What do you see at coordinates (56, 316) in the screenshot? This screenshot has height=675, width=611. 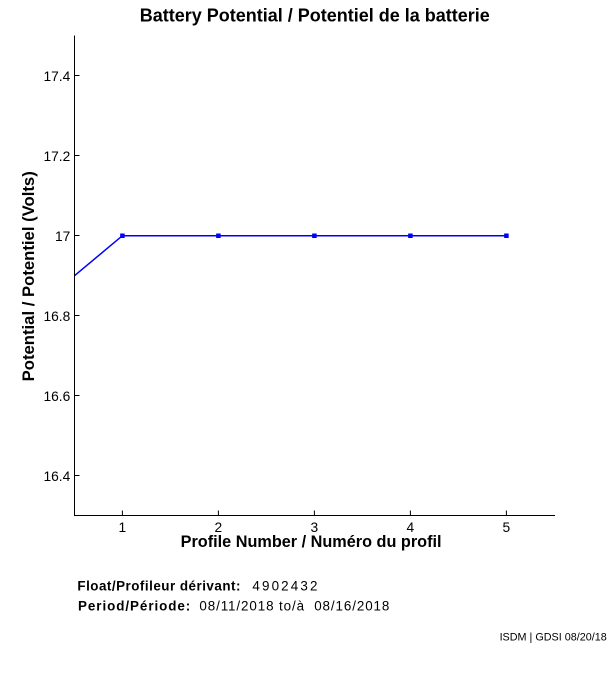 I see `svg-text: 16.8` at bounding box center [56, 316].